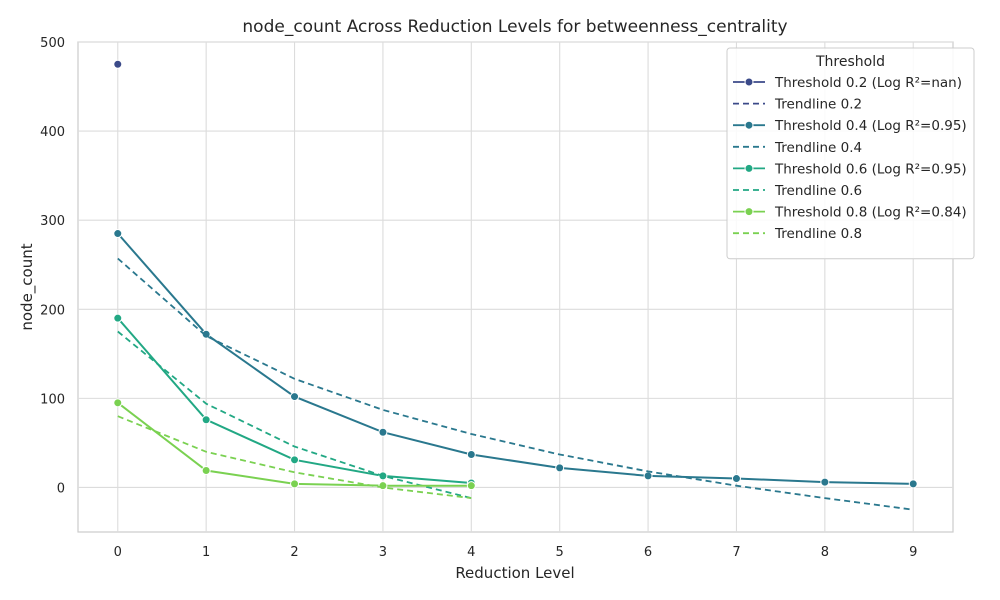  Describe the element at coordinates (818, 191) in the screenshot. I see `legend-label: Trendline 0.6` at that location.